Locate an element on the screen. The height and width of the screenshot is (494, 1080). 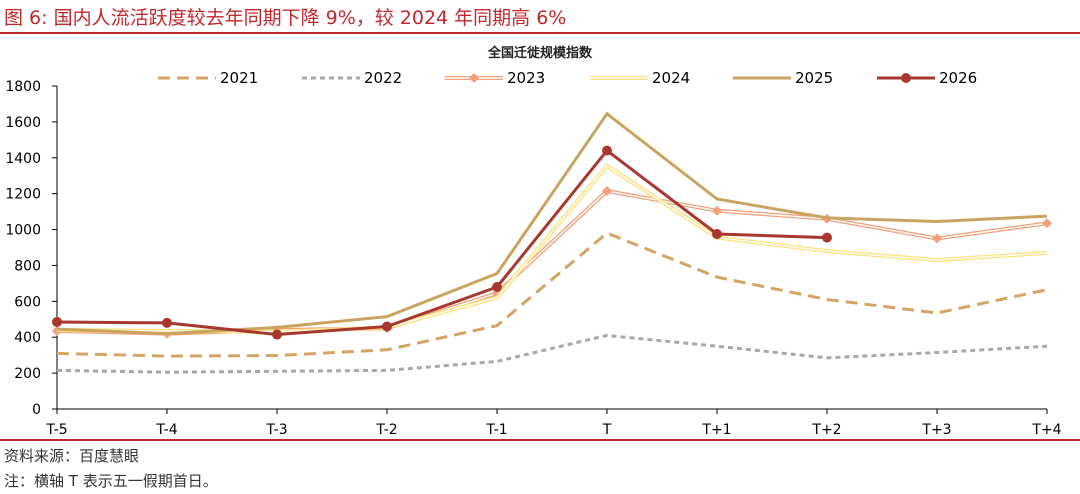
x-tick-label: T is located at coordinates (607, 429).